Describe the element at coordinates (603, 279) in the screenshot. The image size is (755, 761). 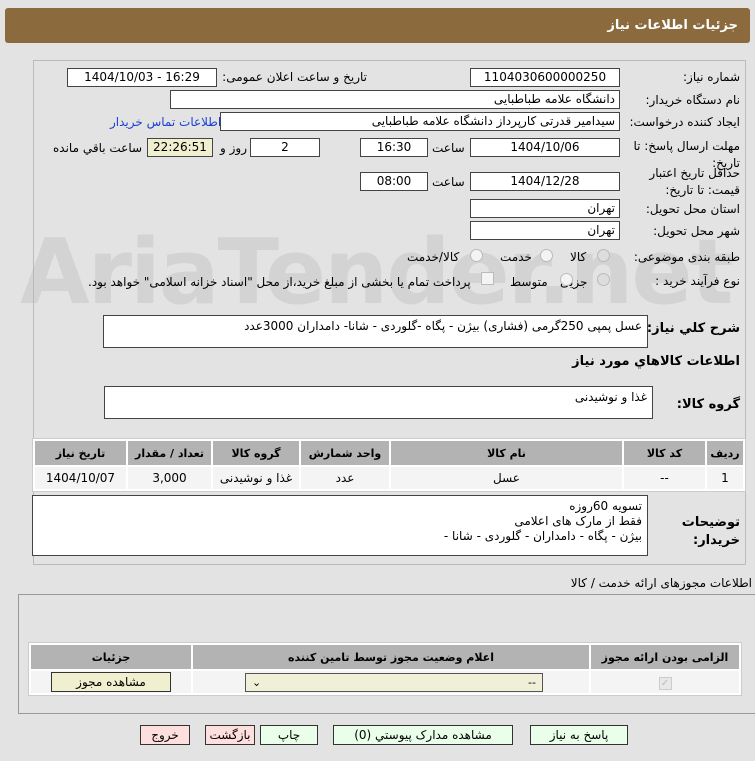
I see `process-radio-minor` at that location.